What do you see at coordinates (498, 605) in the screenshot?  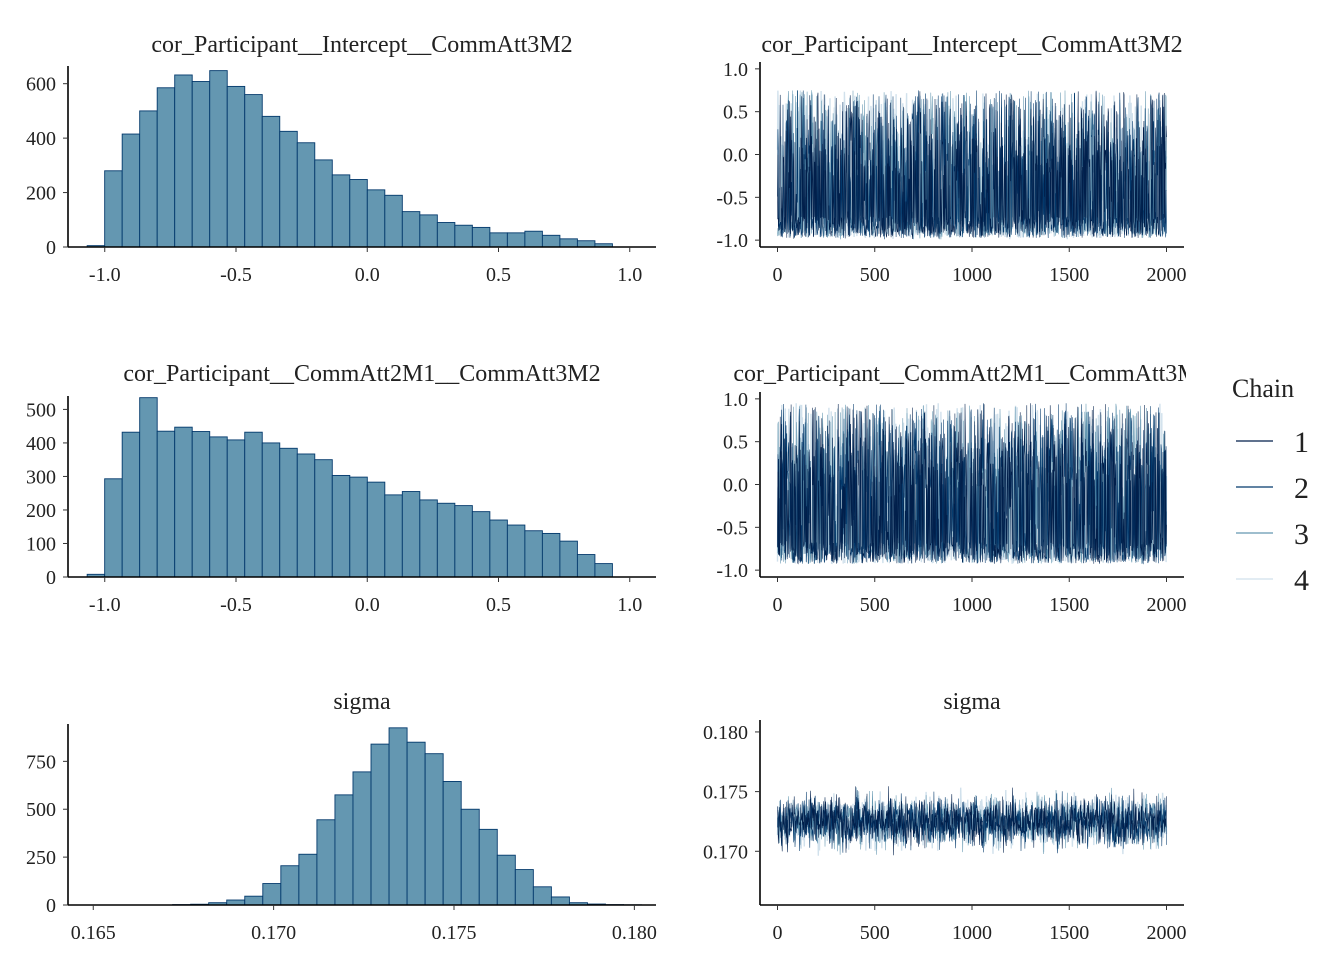 I see `hist2-x-tick-label: 0.5` at bounding box center [498, 605].